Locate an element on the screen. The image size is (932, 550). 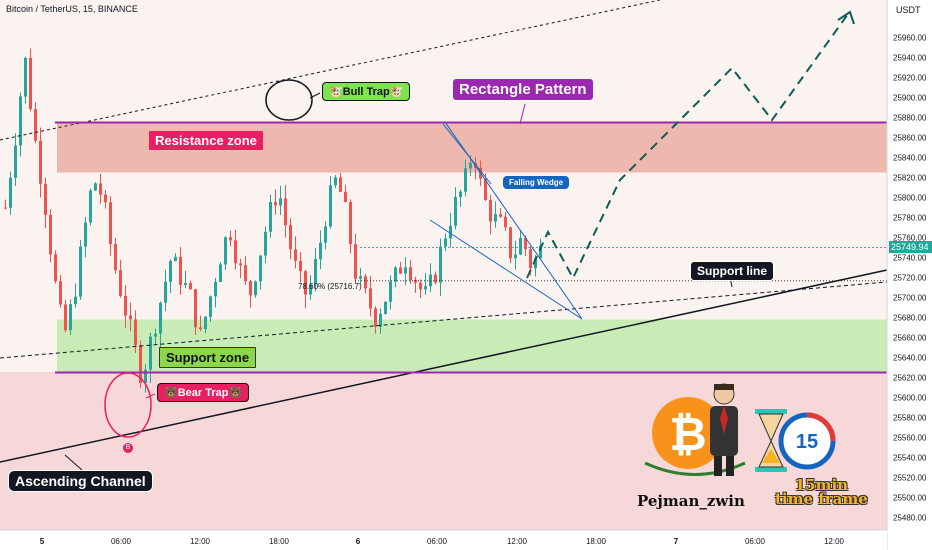
bull-trap-circle is located at coordinates (289, 100).